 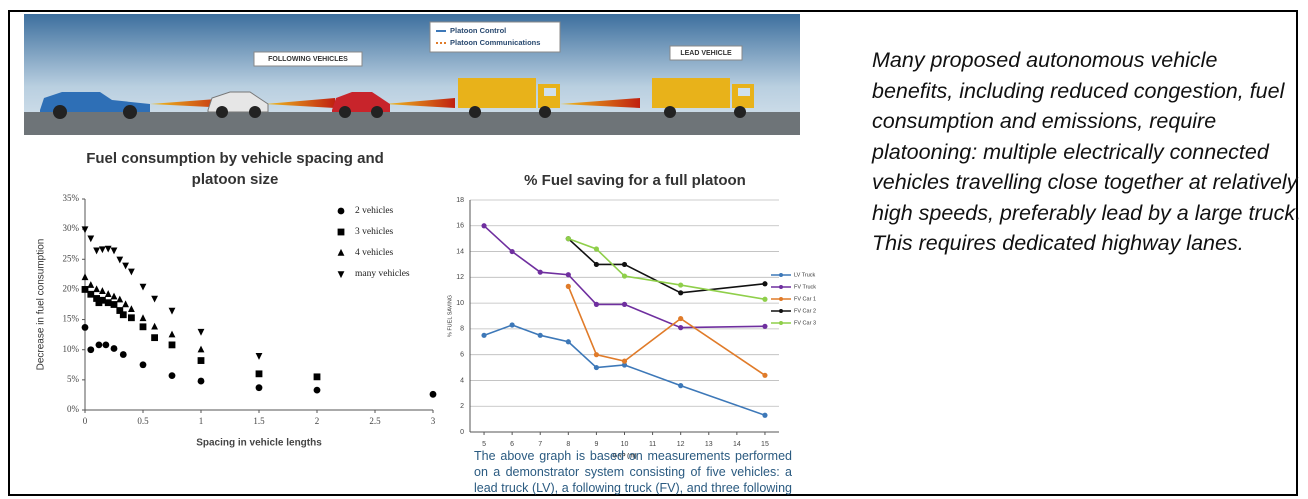 What do you see at coordinates (374, 211) in the screenshot?
I see `legend-label: 2 vehicles` at bounding box center [374, 211].